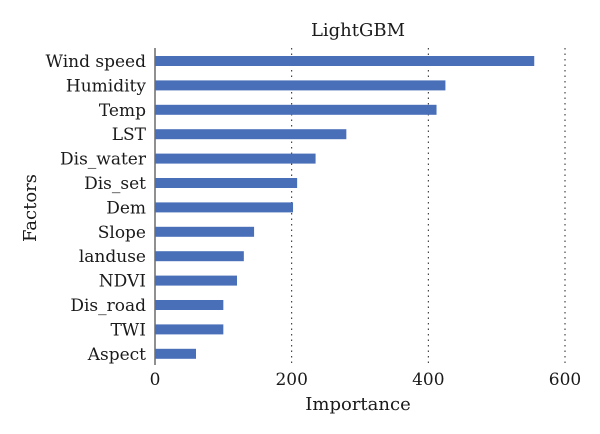  I want to click on bar-dem, so click(224, 207).